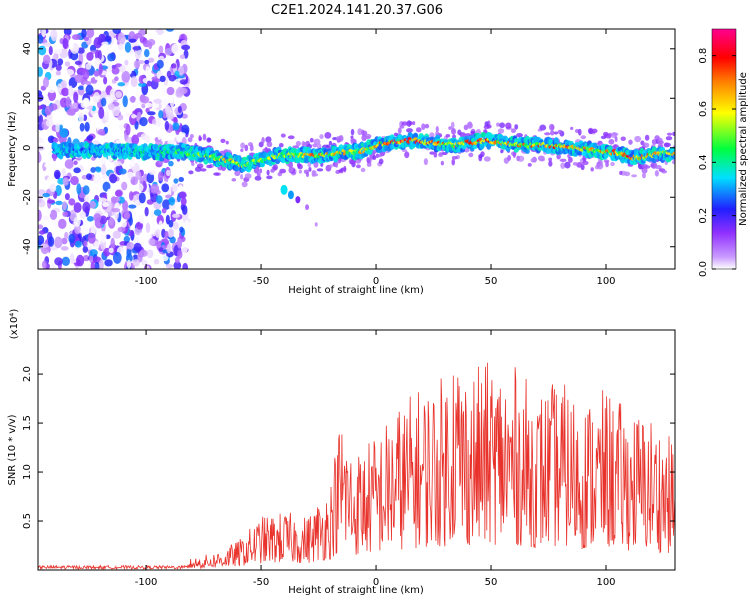 Image resolution: width=750 pixels, height=600 pixels. What do you see at coordinates (703, 216) in the screenshot?
I see `colorbar-tick-label: 0.2` at bounding box center [703, 216].